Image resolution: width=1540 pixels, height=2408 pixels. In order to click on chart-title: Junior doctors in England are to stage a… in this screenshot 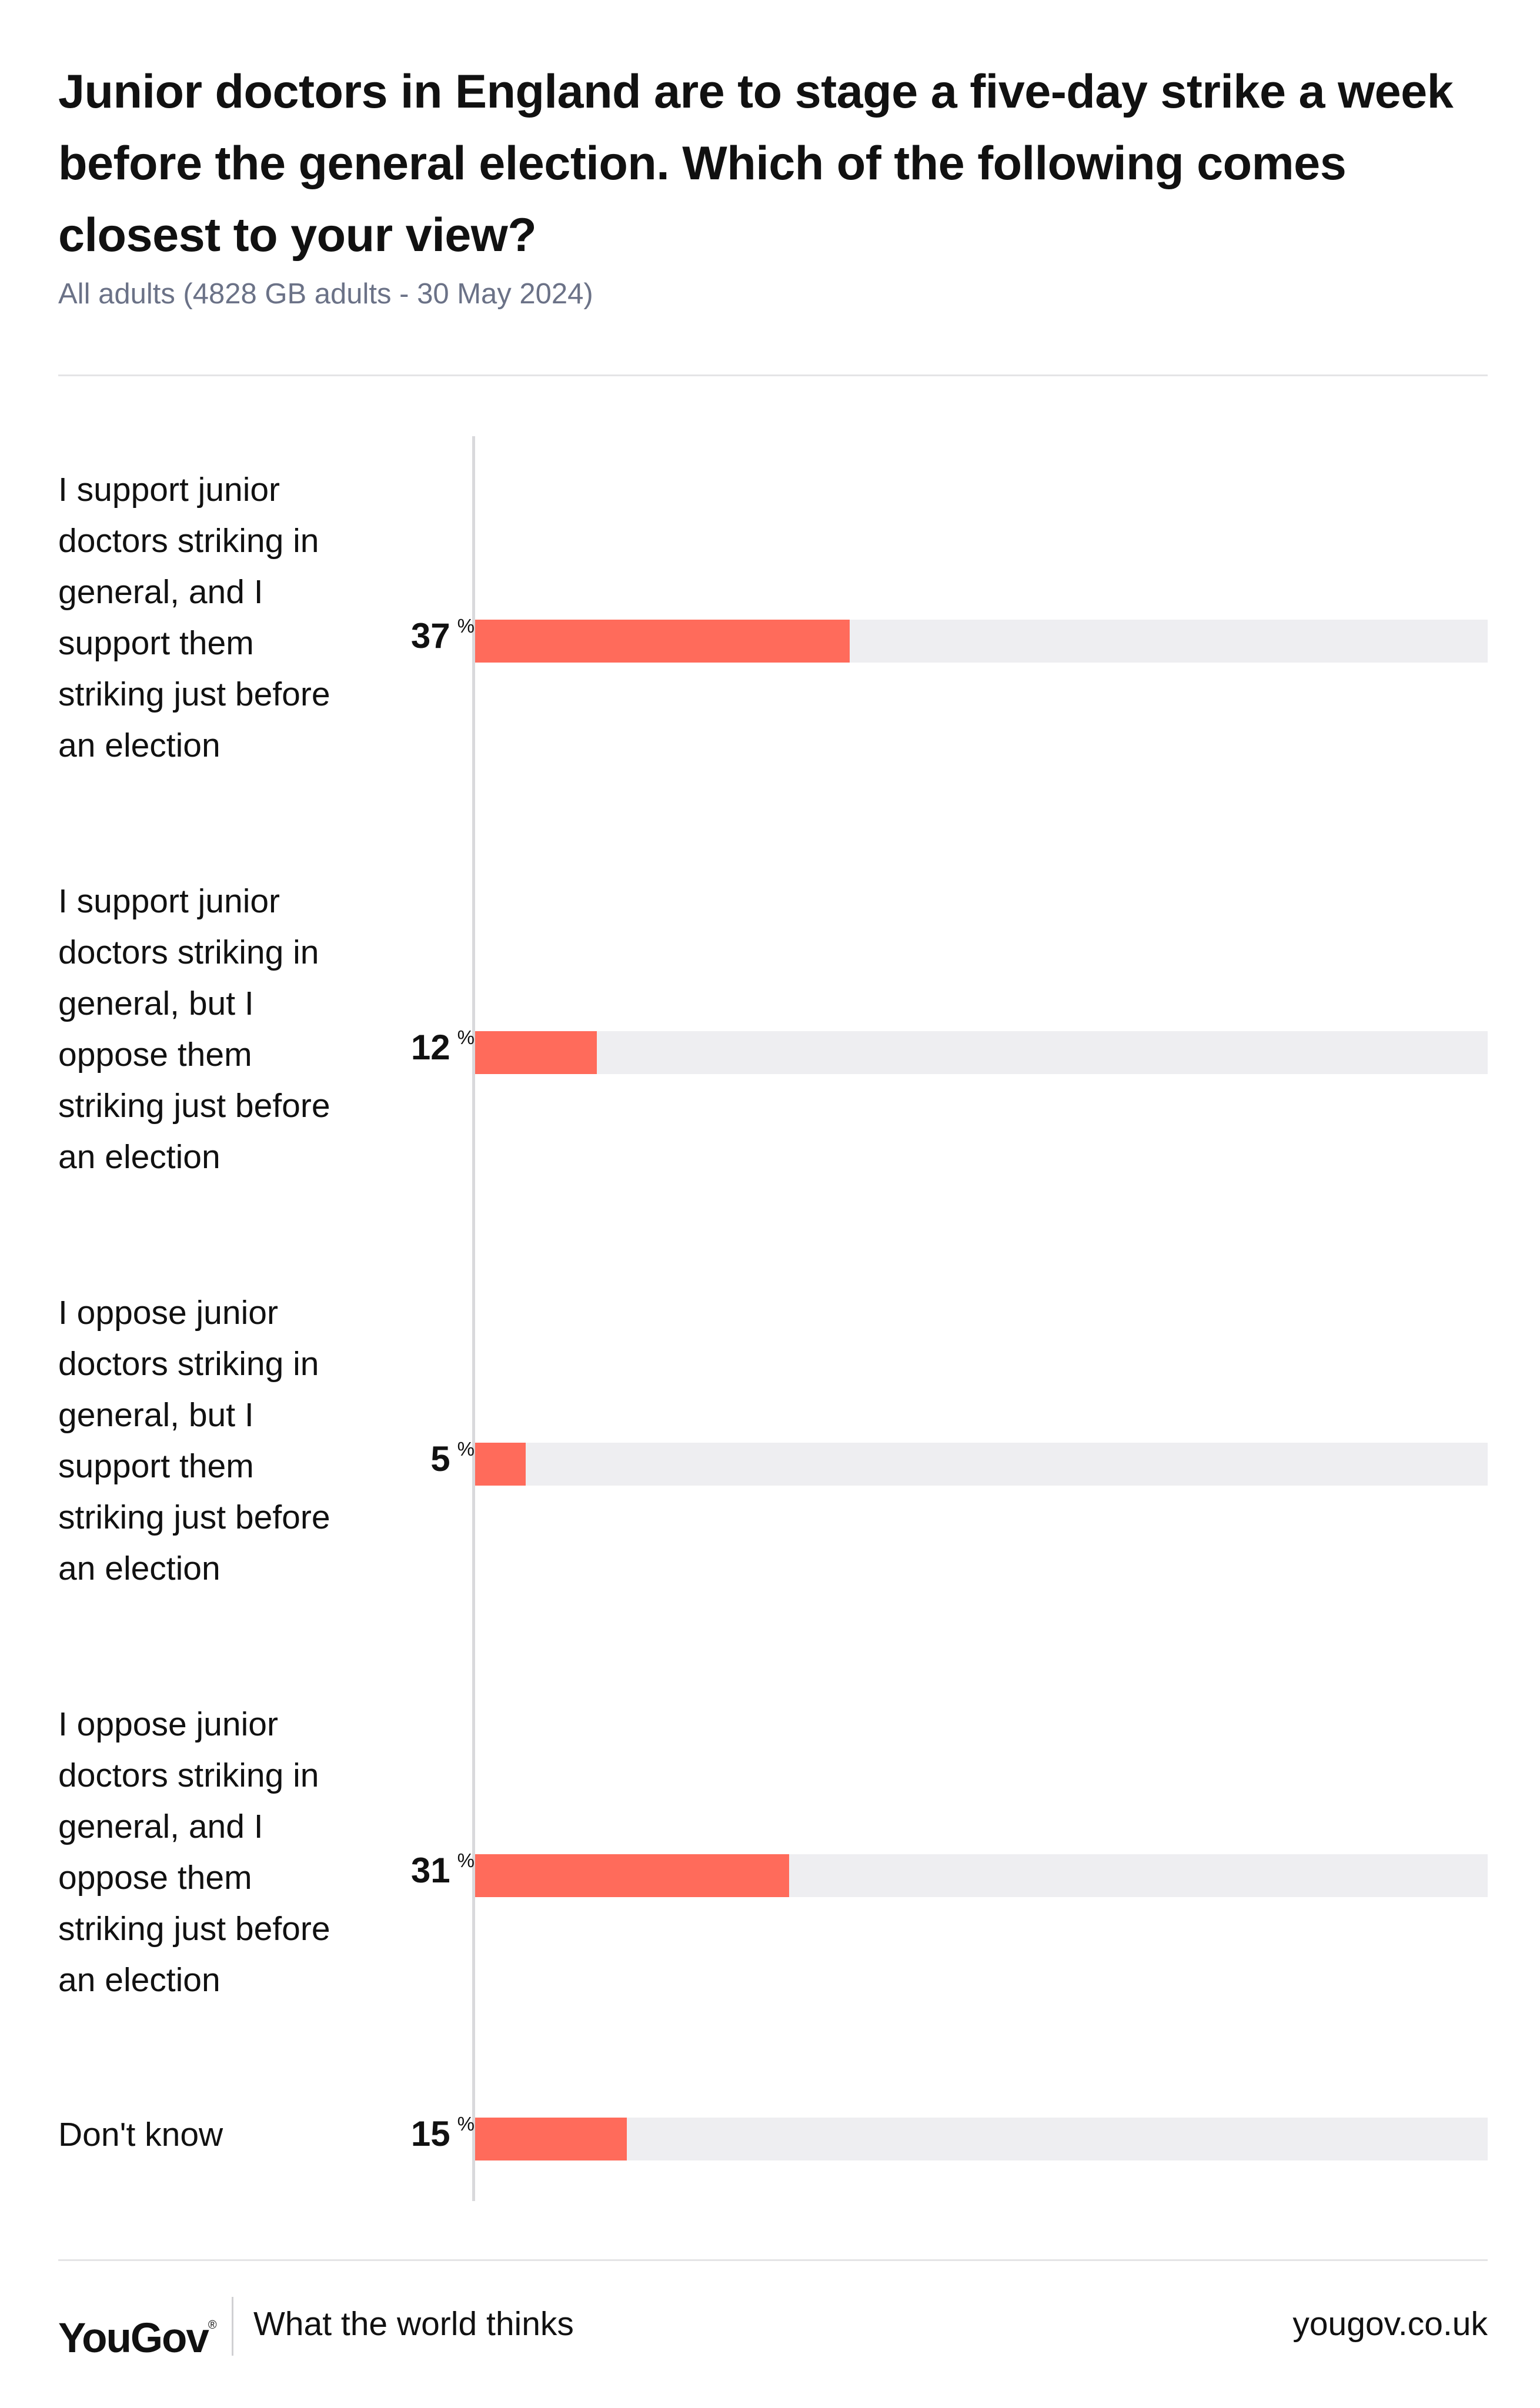, I will do `click(756, 164)`.